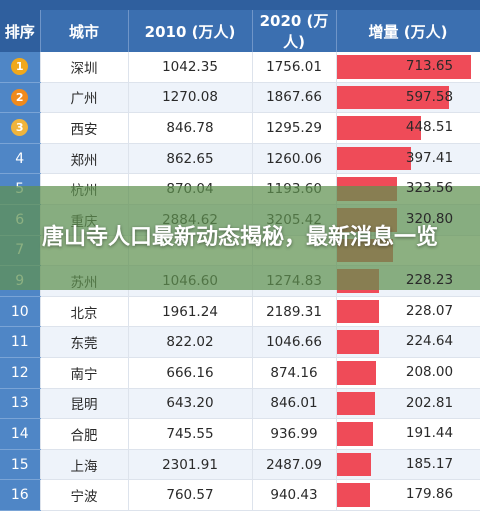 The image size is (480, 511). Describe the element at coordinates (294, 404) in the screenshot. I see `pop-2020-cell: 846.01` at that location.